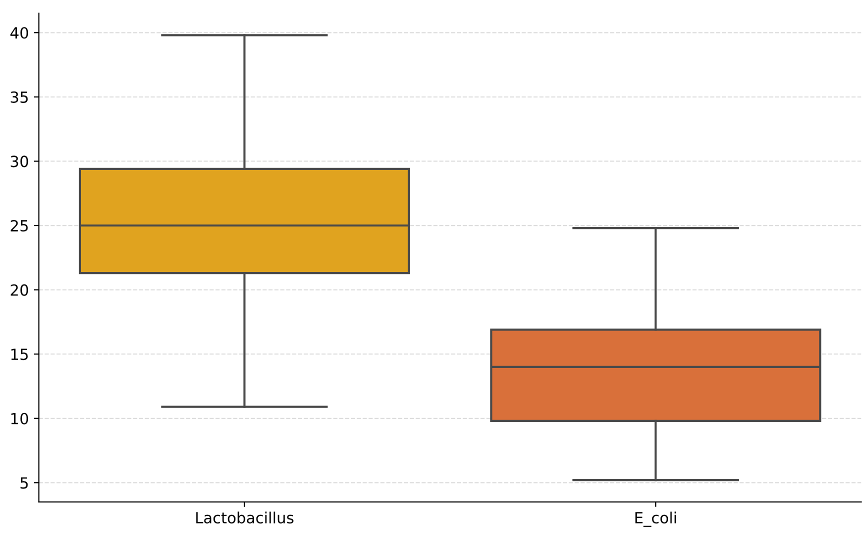  What do you see at coordinates (19, 33) in the screenshot?
I see `y-tick-label: 40` at bounding box center [19, 33].